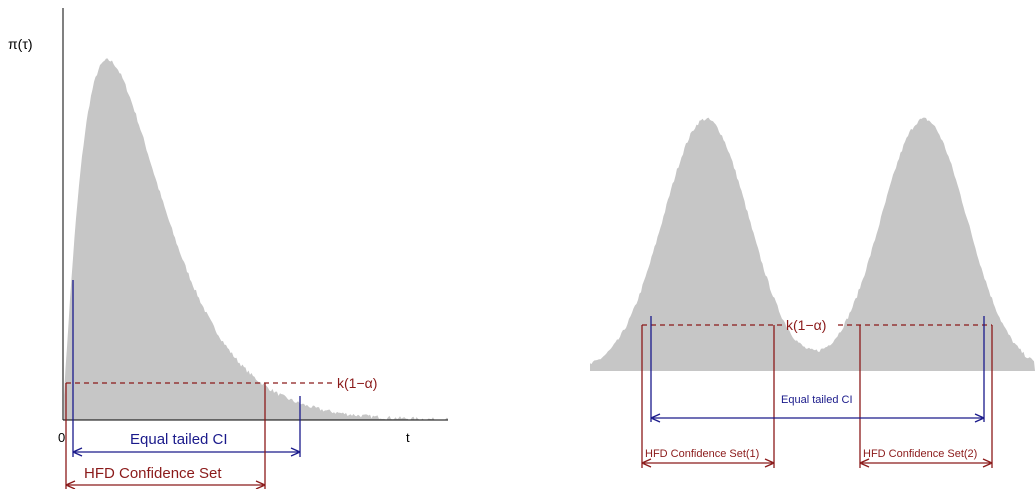 This screenshot has height=489, width=1035. Describe the element at coordinates (920, 454) in the screenshot. I see `right-hfd2-label: HFD Confidence Set(2)` at that location.